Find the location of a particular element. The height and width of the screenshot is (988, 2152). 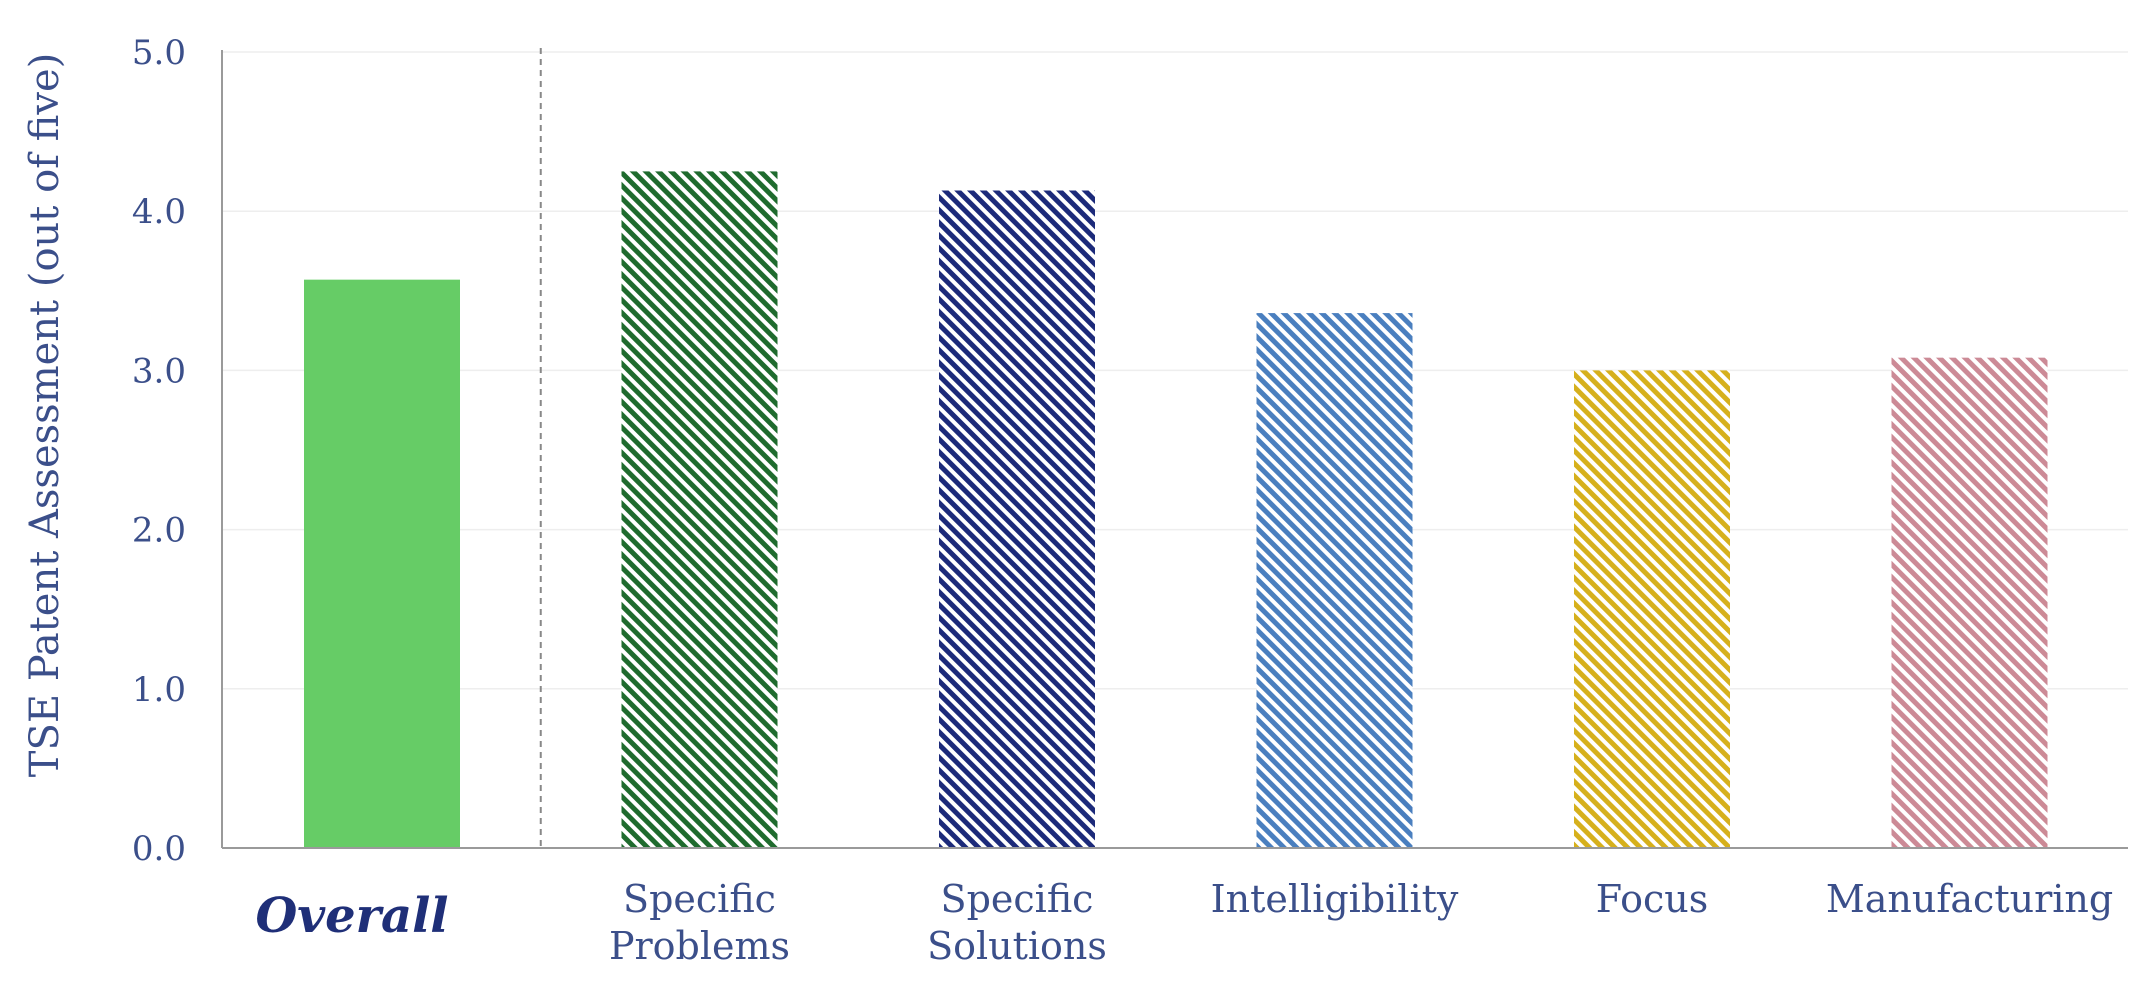

y-tick-label: 2.0 is located at coordinates (159, 531).